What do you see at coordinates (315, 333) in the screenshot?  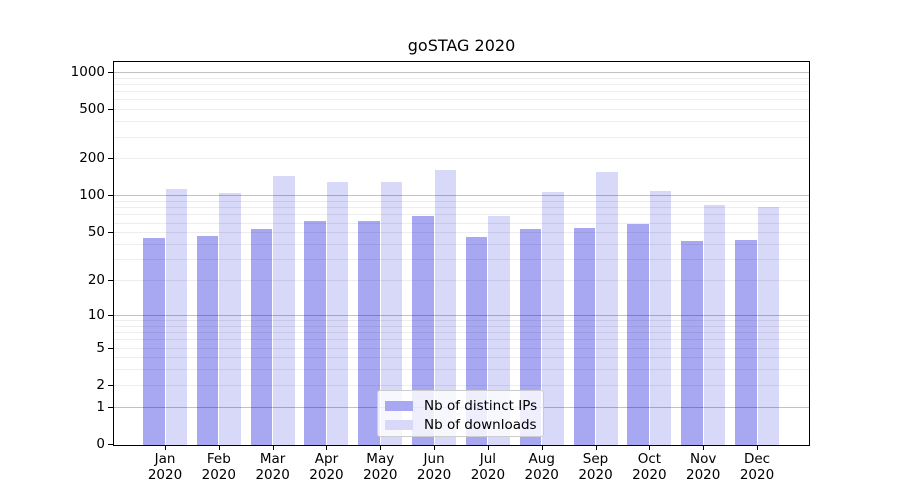 I see `bar-distinct-ips-apr` at bounding box center [315, 333].